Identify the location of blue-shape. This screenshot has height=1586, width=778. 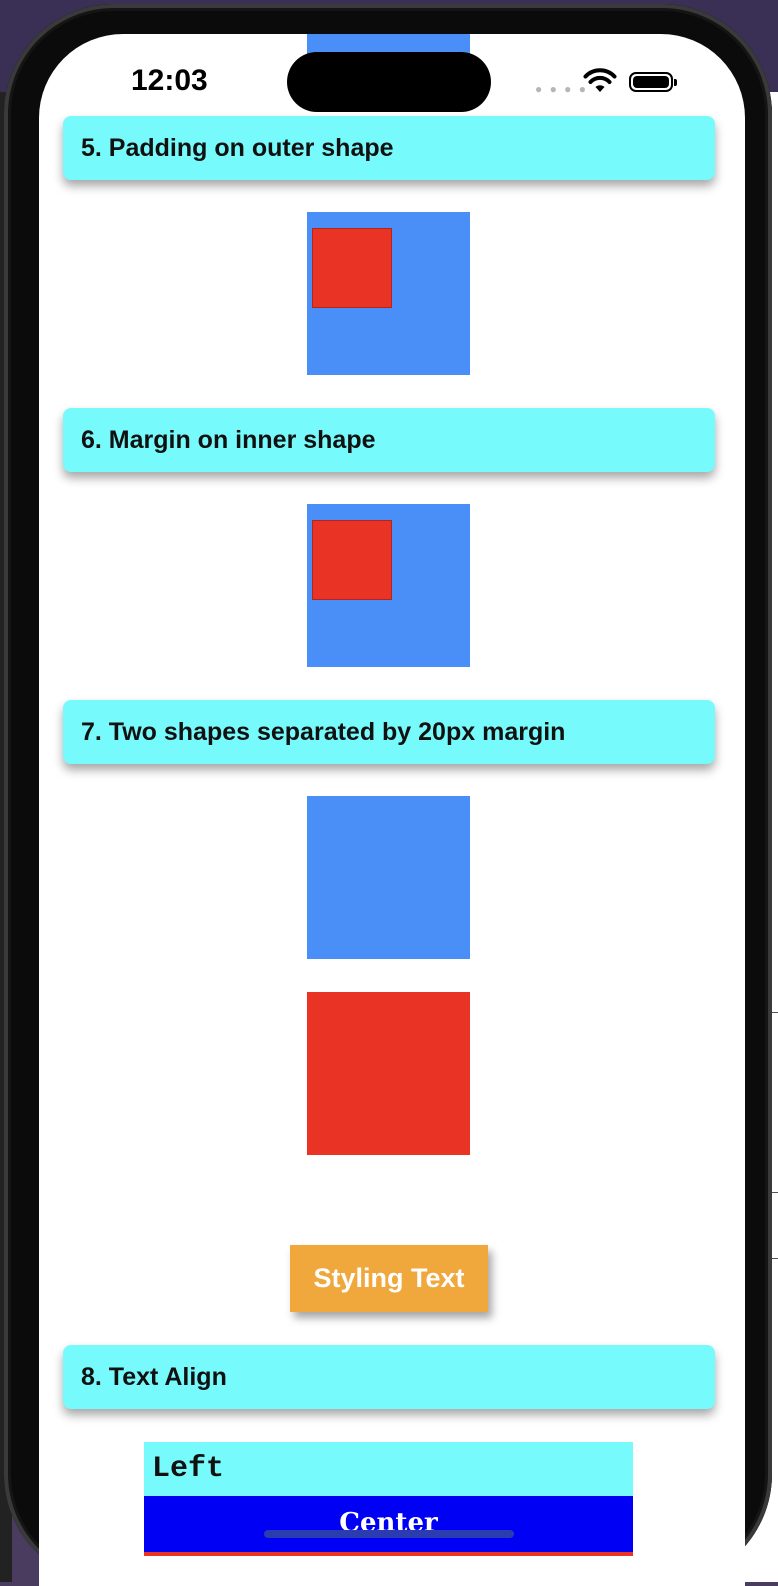
(388, 877).